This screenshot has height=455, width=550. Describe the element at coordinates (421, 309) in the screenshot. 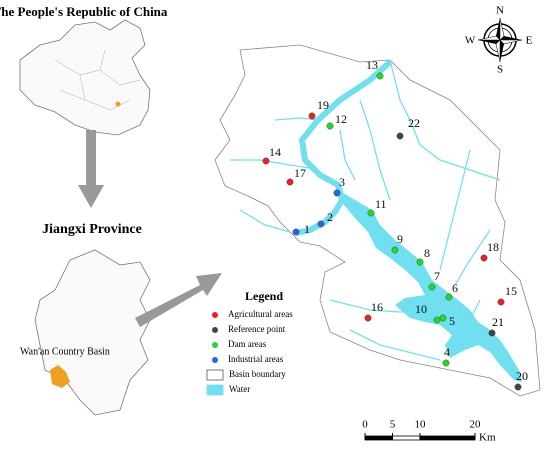

I see `site-label: 10` at that location.